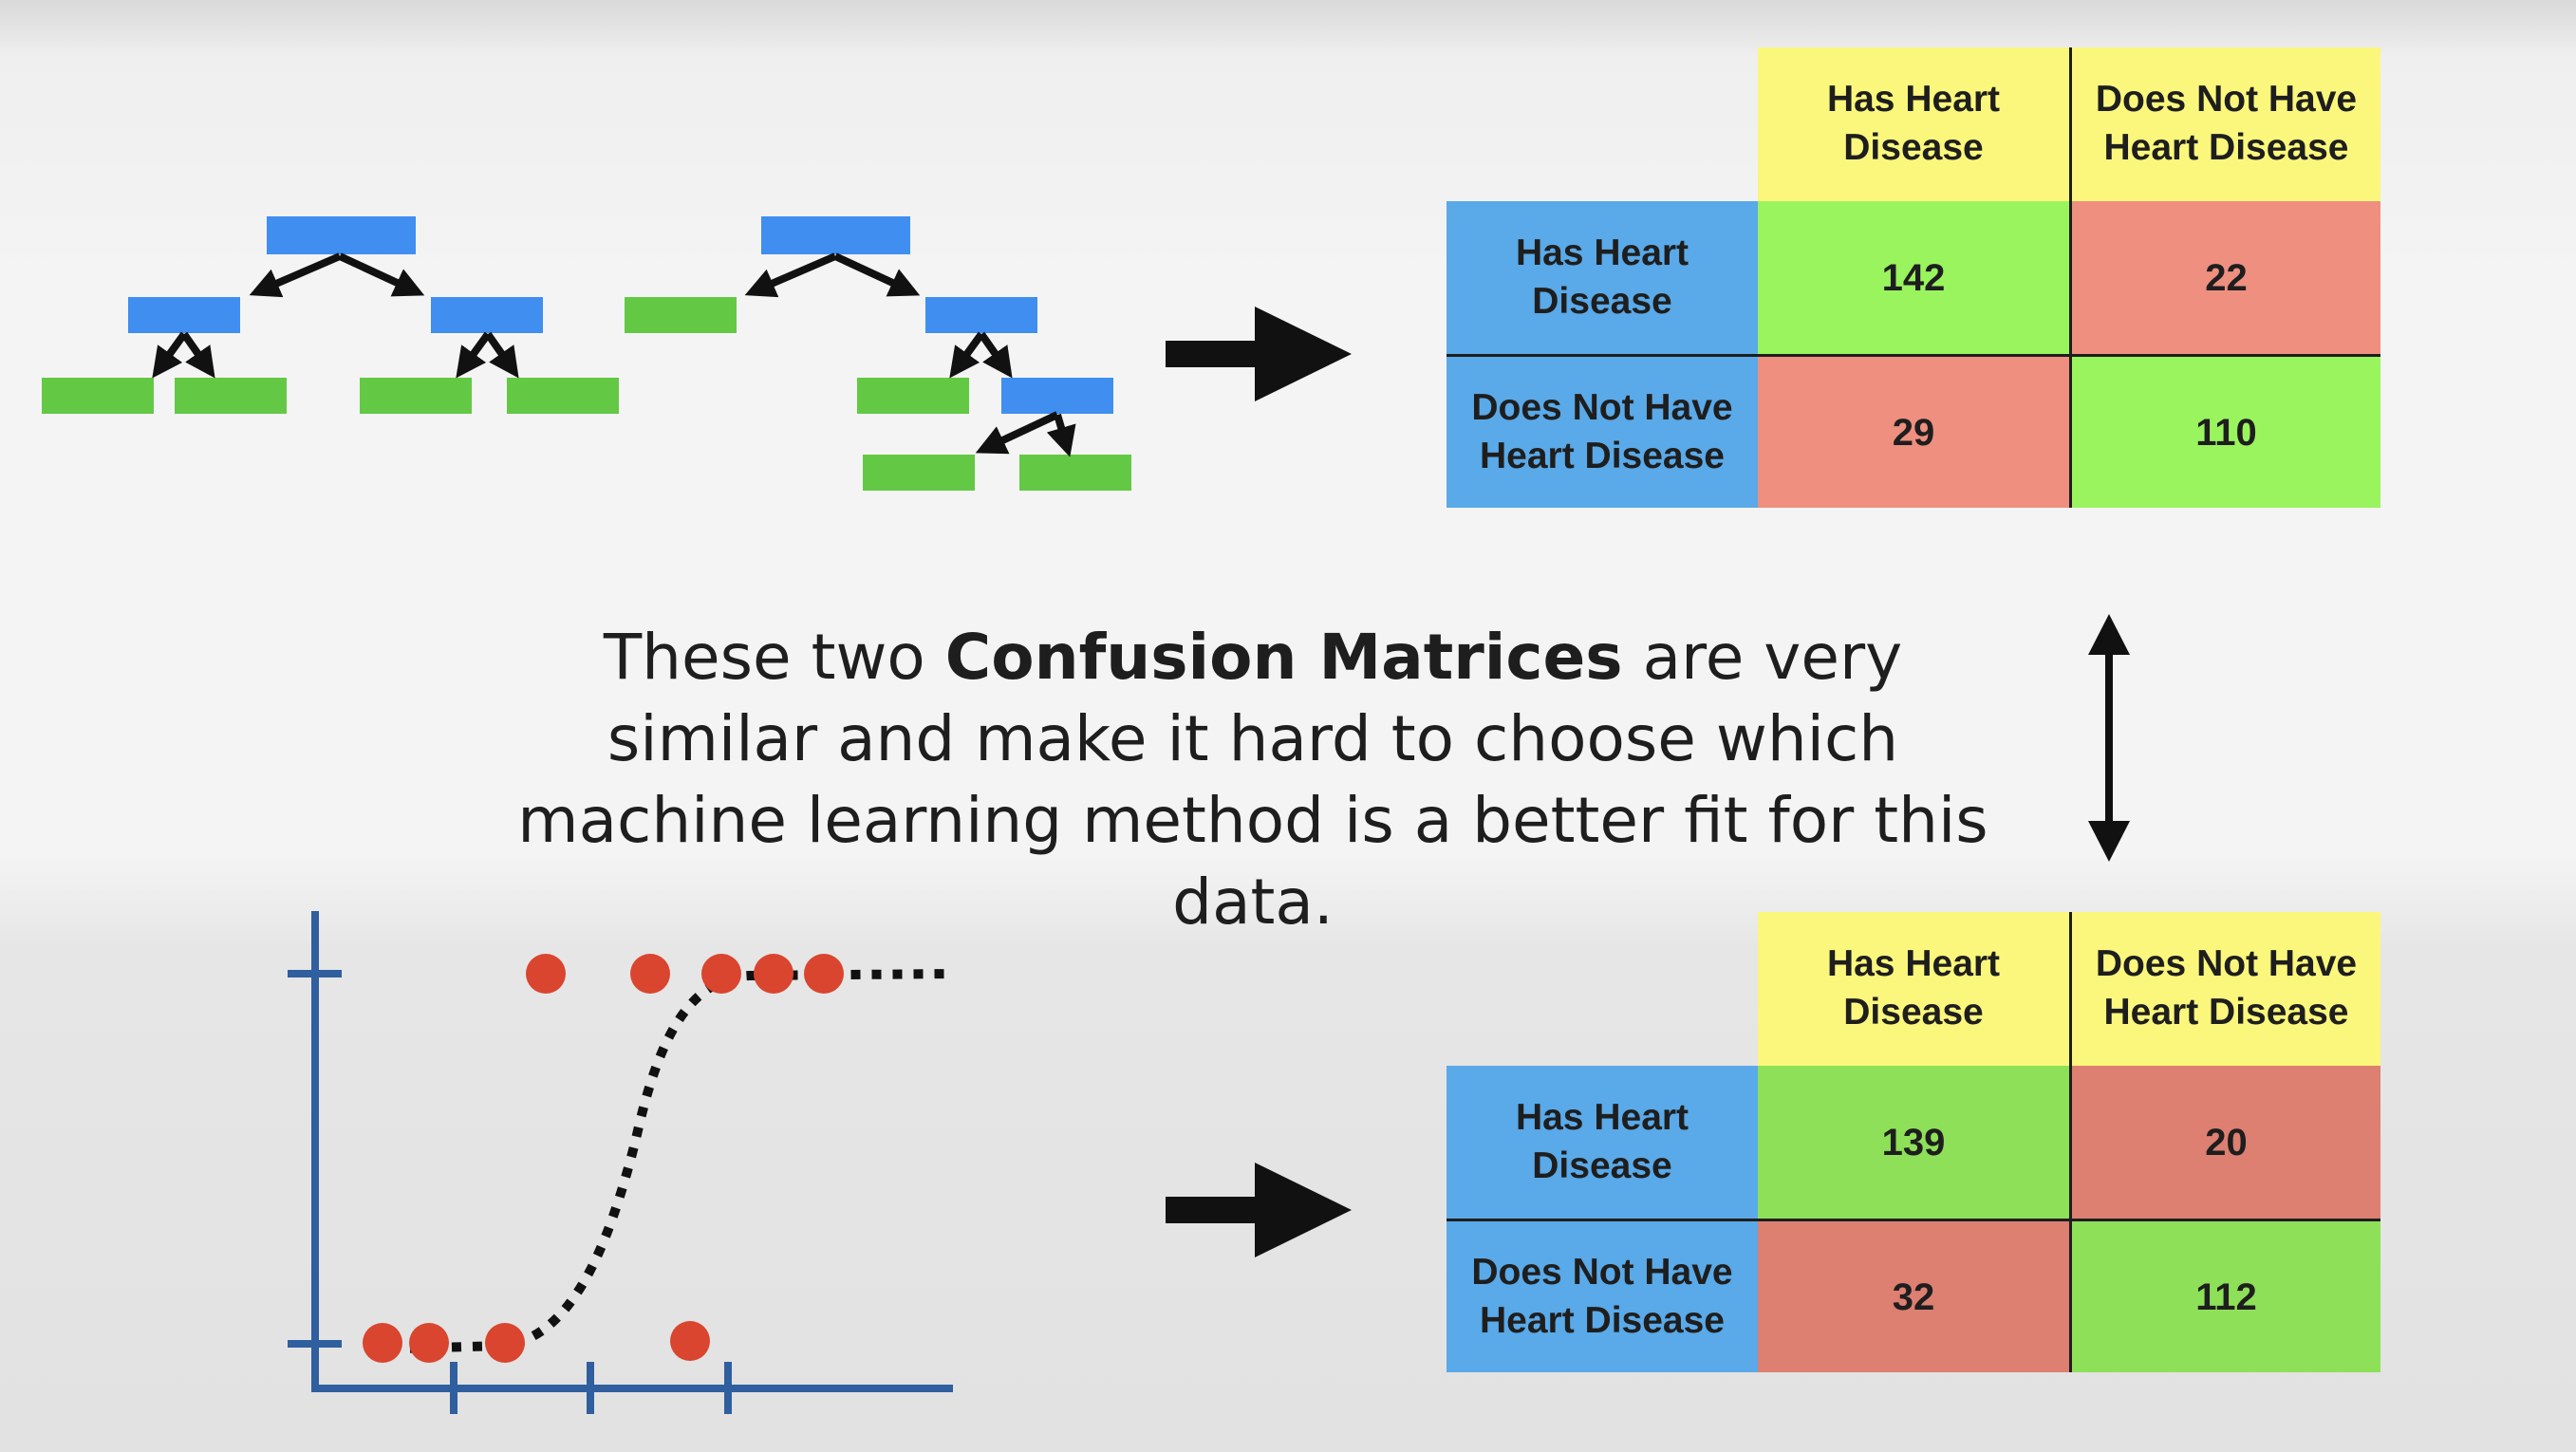  Describe the element at coordinates (2109, 738) in the screenshot. I see `double-vertical-arrow-icon` at that location.